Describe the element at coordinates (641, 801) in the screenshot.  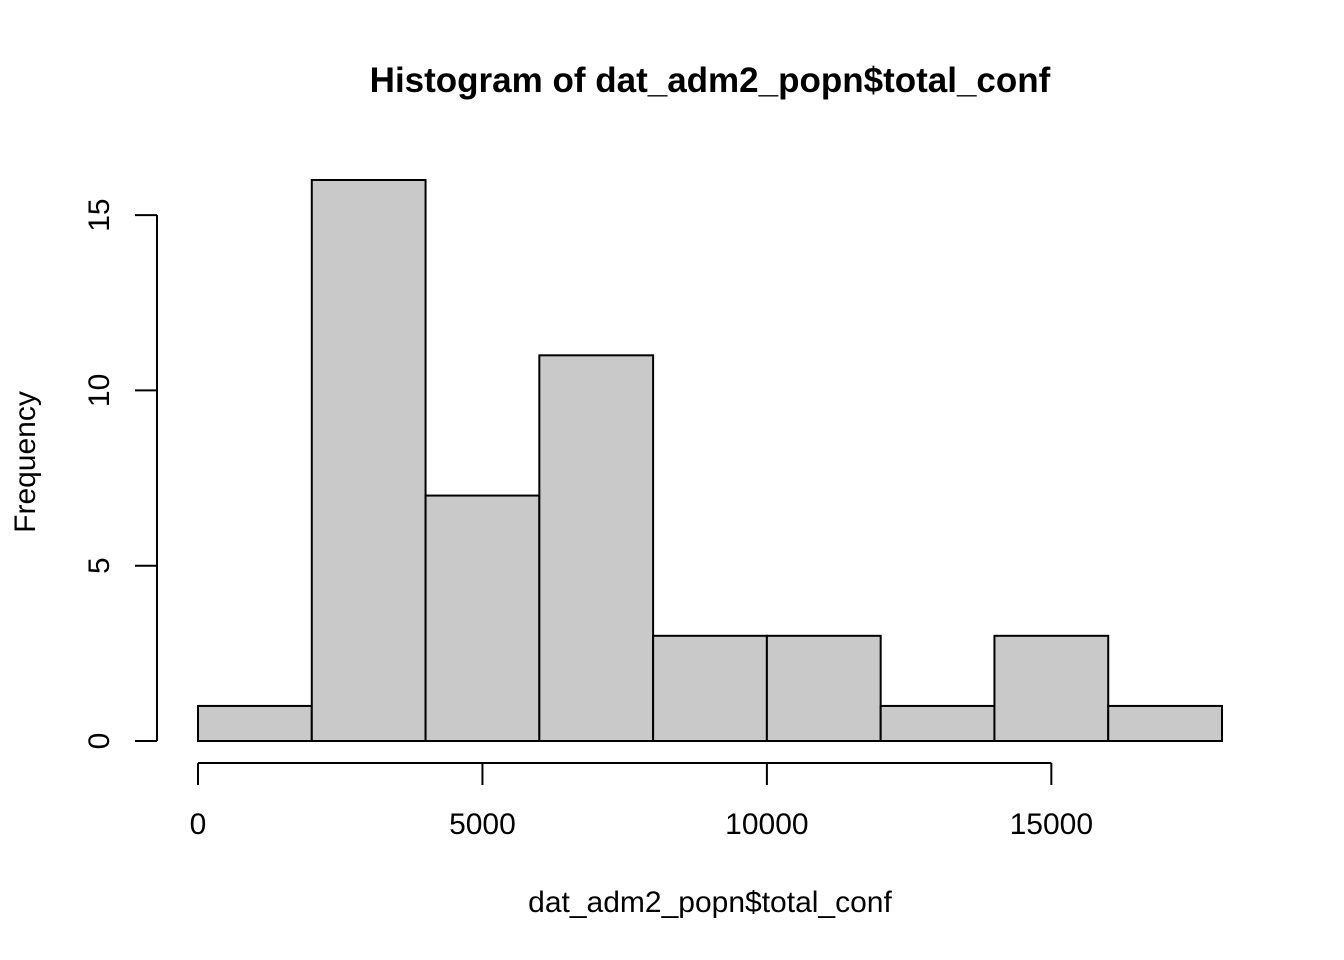
I see `x-axis: 0 5000 10000 15000` at that location.